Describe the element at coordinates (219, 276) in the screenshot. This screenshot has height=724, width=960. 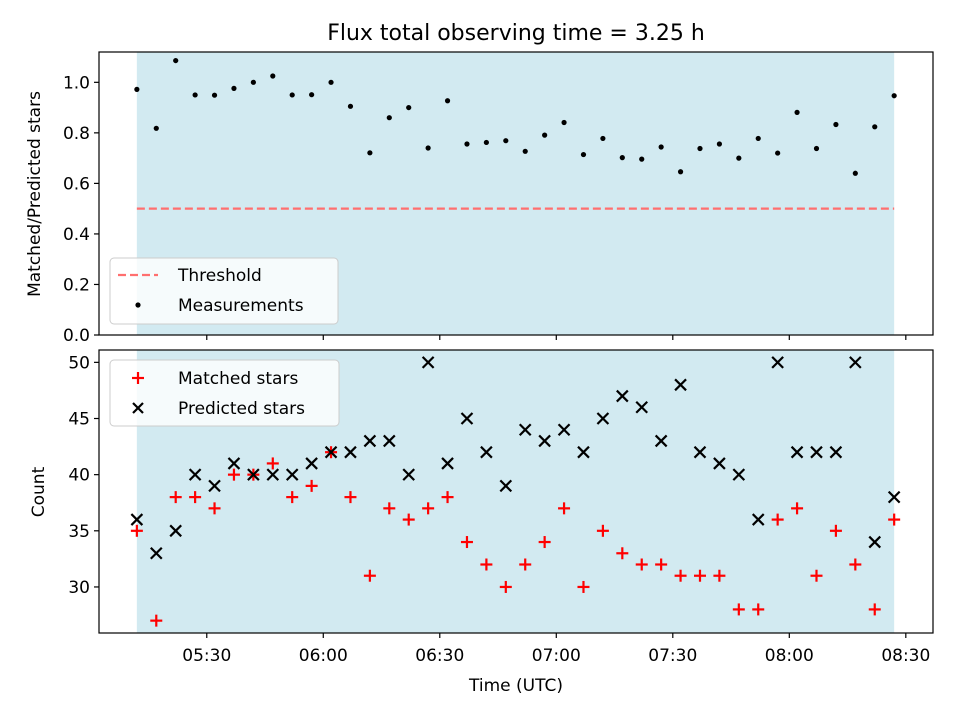
I see `legend-threshold-label: Threshold` at that location.